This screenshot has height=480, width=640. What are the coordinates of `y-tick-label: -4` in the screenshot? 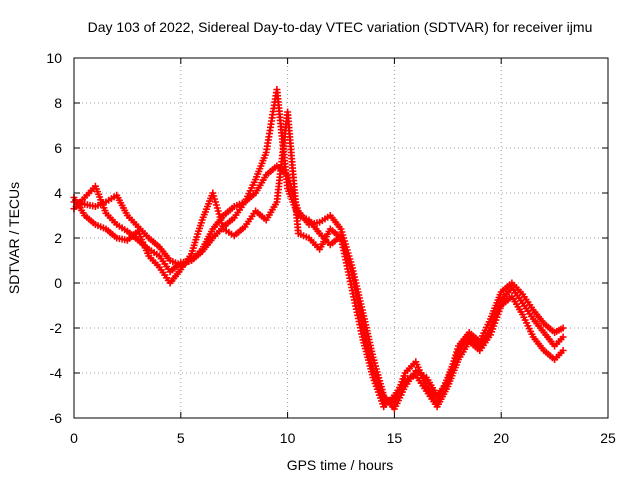 It's located at (56, 373).